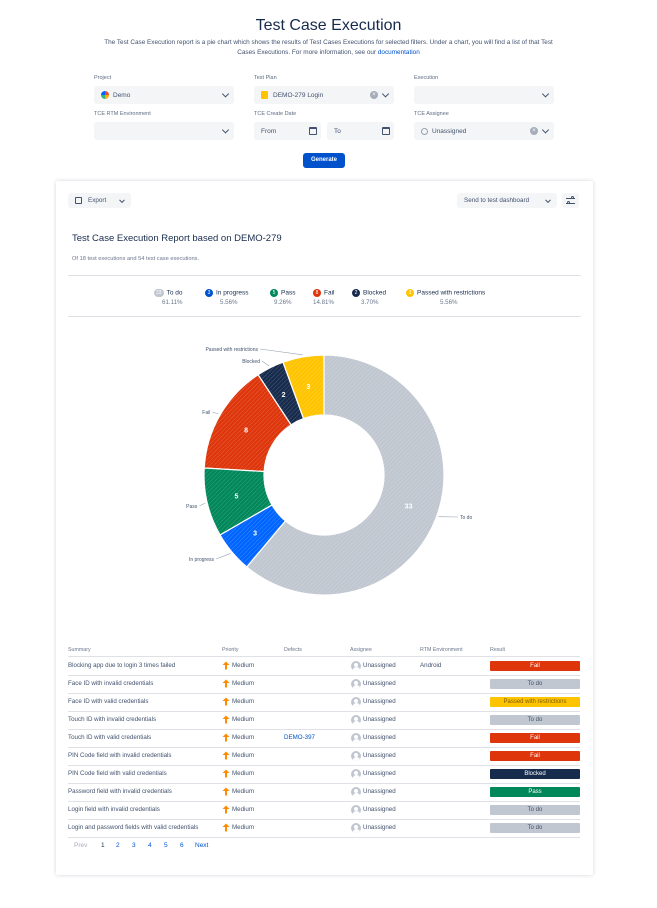  Describe the element at coordinates (287, 131) in the screenshot. I see `date-from-input: From` at that location.